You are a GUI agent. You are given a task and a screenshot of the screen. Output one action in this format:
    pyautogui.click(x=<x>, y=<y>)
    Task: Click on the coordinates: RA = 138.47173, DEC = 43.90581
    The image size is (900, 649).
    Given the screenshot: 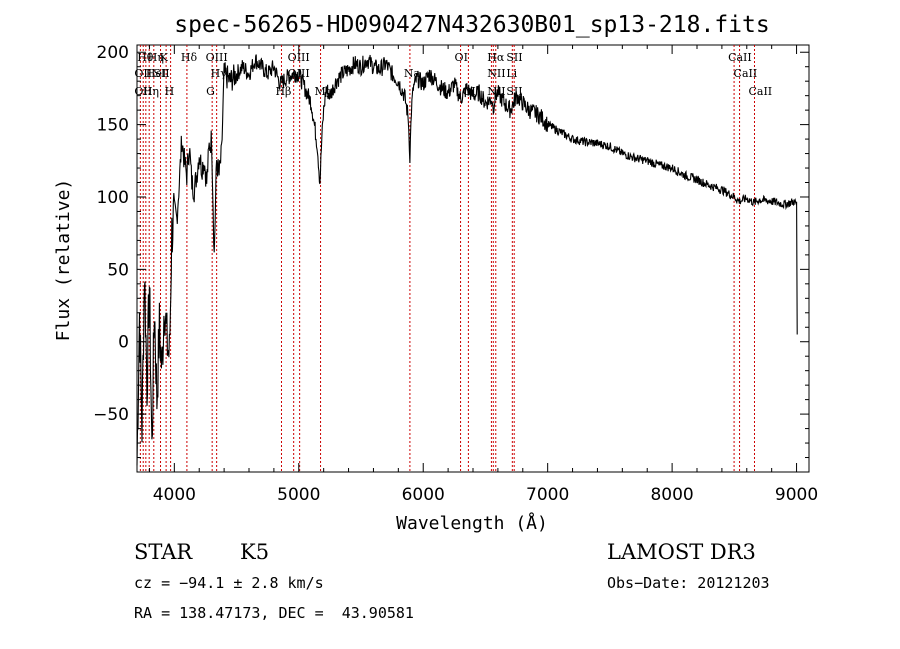 What is the action you would take?
    pyautogui.click(x=274, y=613)
    